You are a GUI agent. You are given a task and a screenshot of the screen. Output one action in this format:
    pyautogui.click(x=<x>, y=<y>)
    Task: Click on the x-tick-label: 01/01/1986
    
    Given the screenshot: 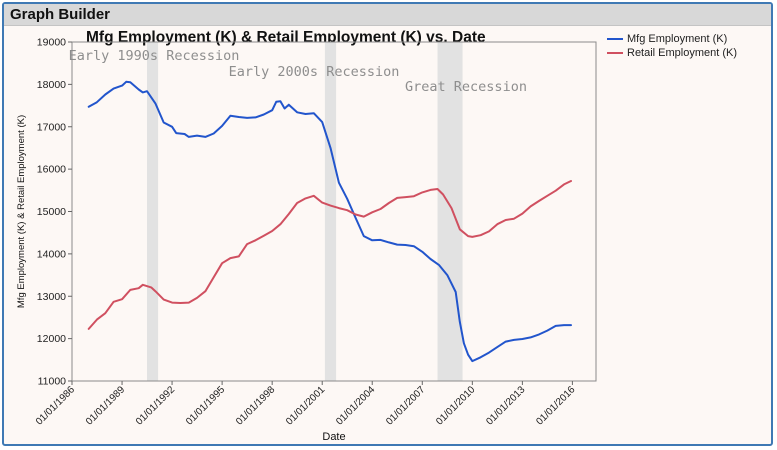 What is the action you would take?
    pyautogui.click(x=55, y=405)
    